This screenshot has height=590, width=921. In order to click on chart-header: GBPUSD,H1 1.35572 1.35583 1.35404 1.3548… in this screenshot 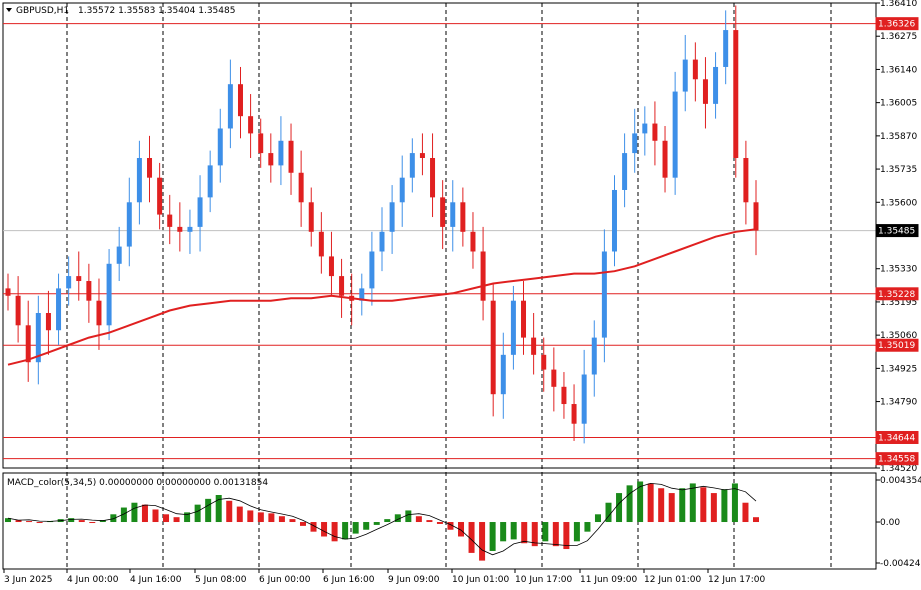, I will do `click(120, 11)`.